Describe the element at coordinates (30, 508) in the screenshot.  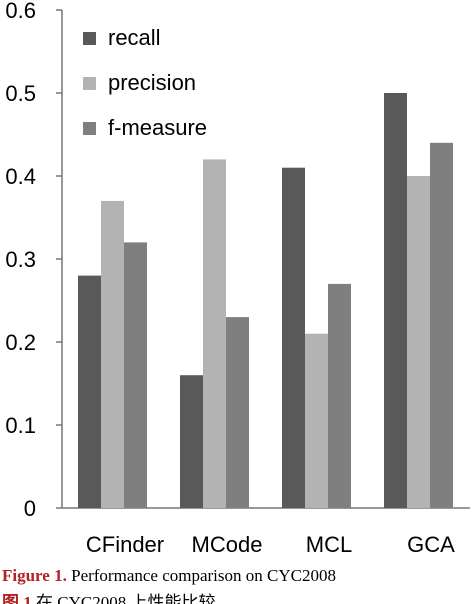
I see `y-tick-label: 0` at that location.